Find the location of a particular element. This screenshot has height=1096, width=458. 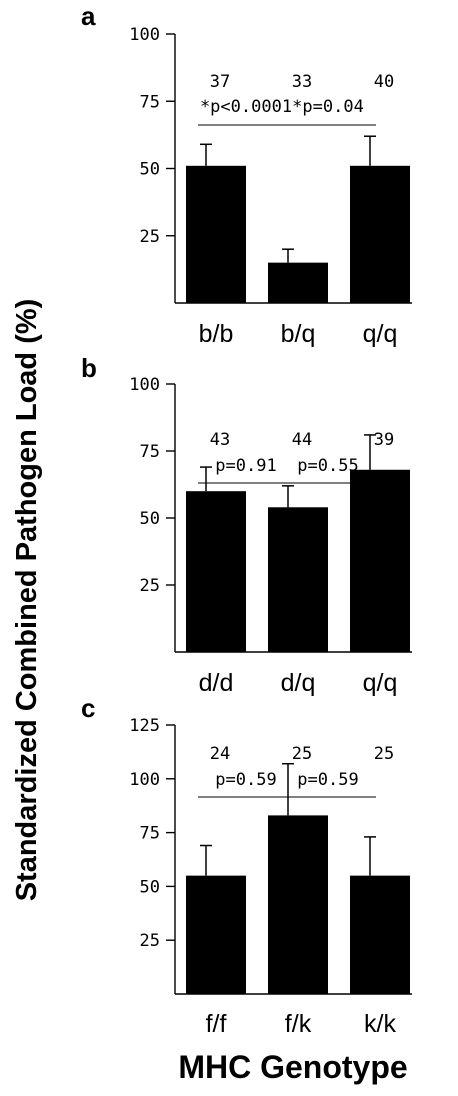

p-value-label: p=0.91 is located at coordinates (245, 466).